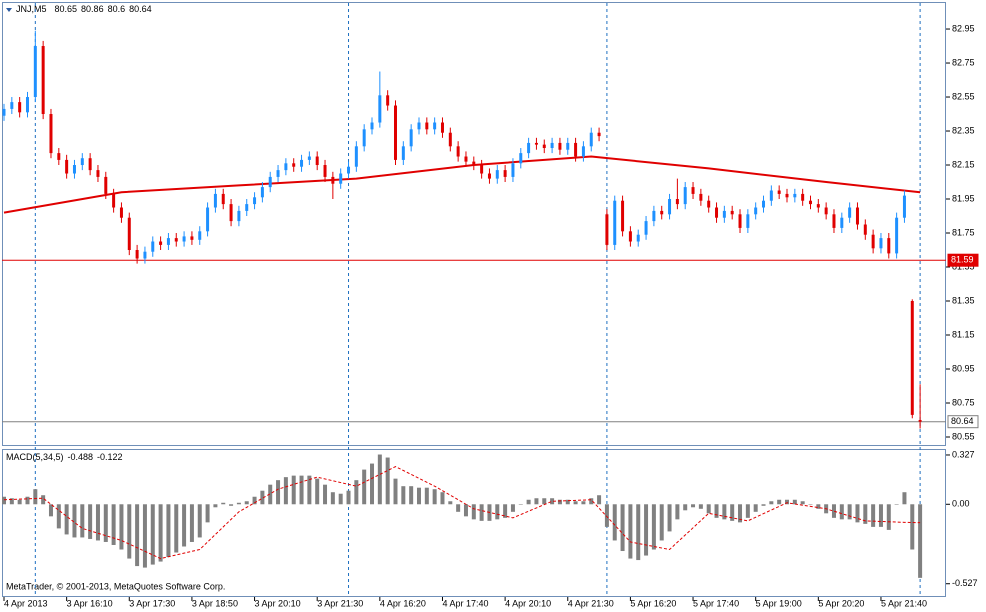 The image size is (986, 612). What do you see at coordinates (9, 10) in the screenshot?
I see `dropdown-icon` at bounding box center [9, 10].